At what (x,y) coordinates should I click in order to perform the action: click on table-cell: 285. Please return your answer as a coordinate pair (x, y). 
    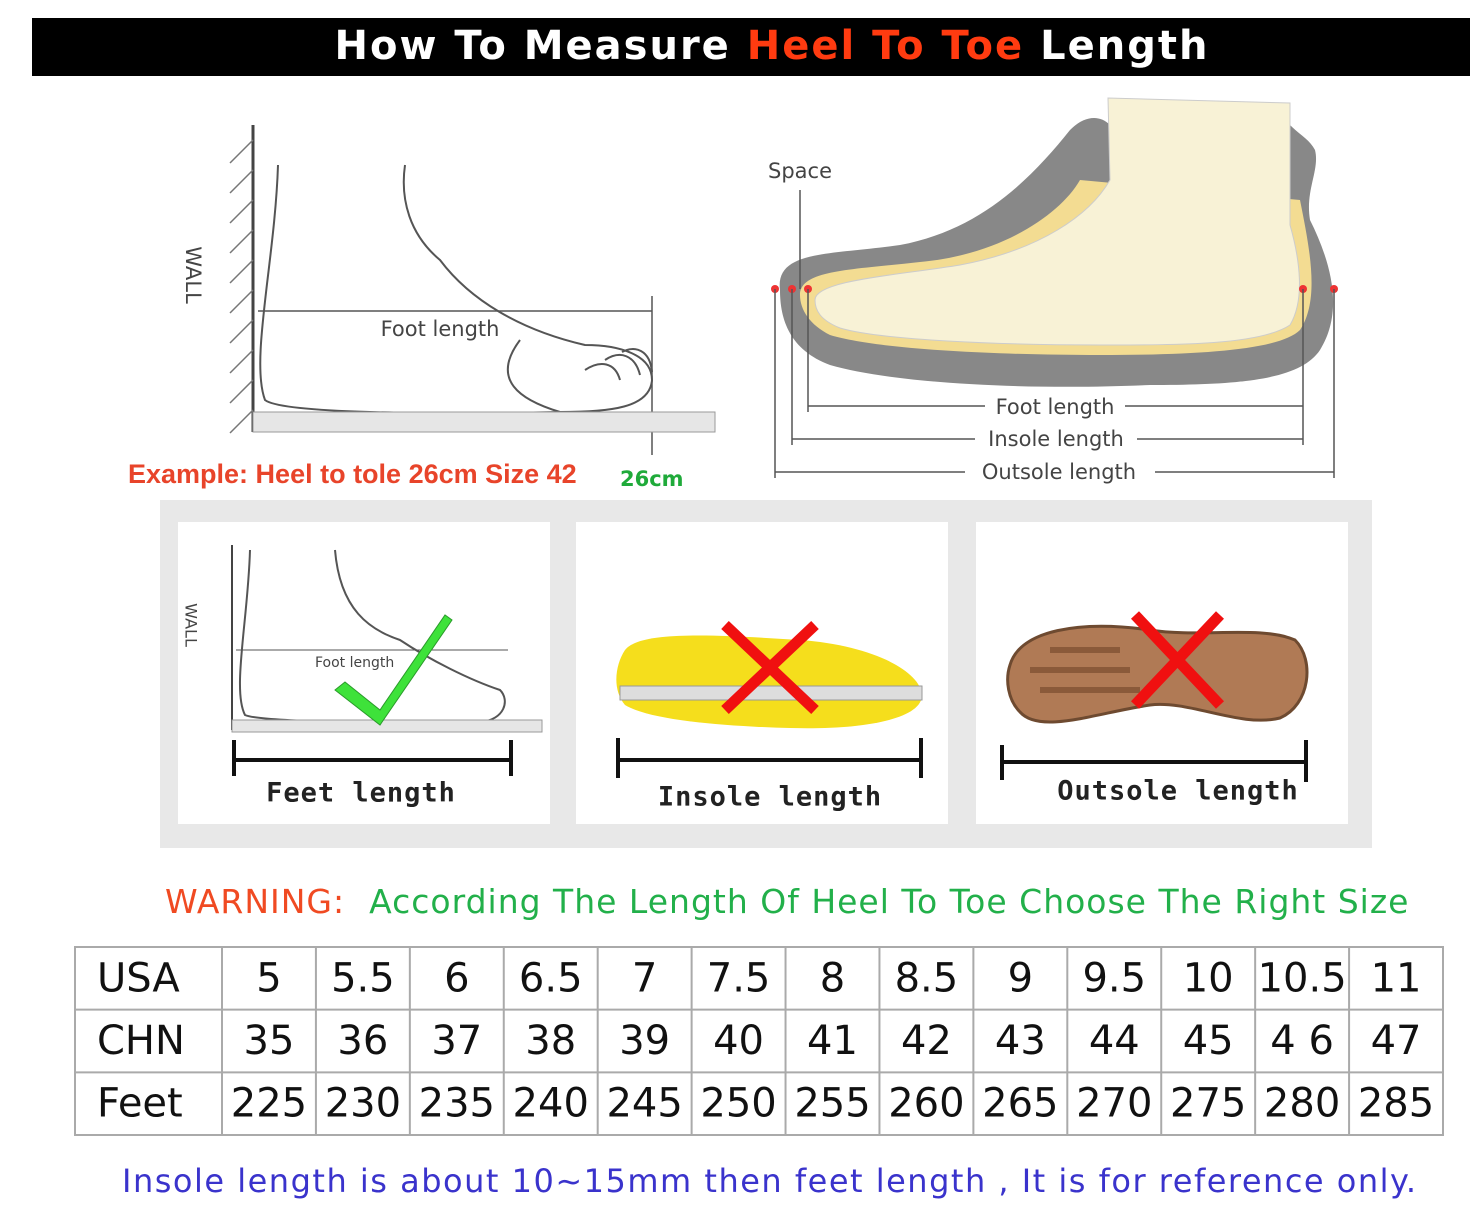
    Looking at the image, I should click on (1396, 1104).